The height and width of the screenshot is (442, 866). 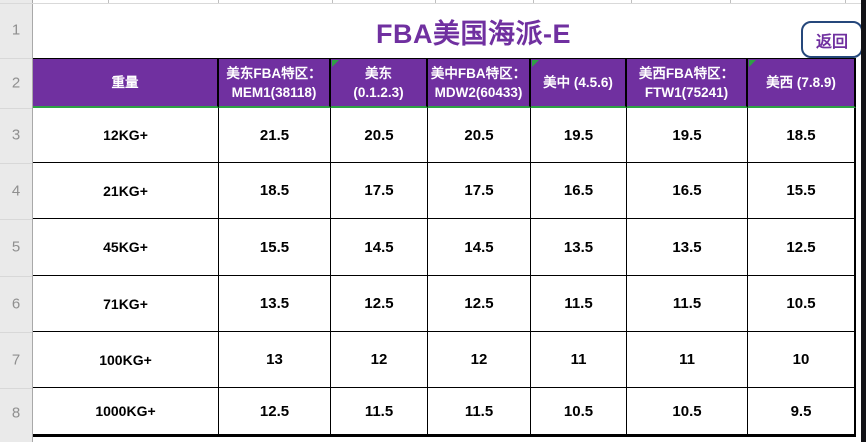 I want to click on back-button-label: 返回, so click(x=831, y=42).